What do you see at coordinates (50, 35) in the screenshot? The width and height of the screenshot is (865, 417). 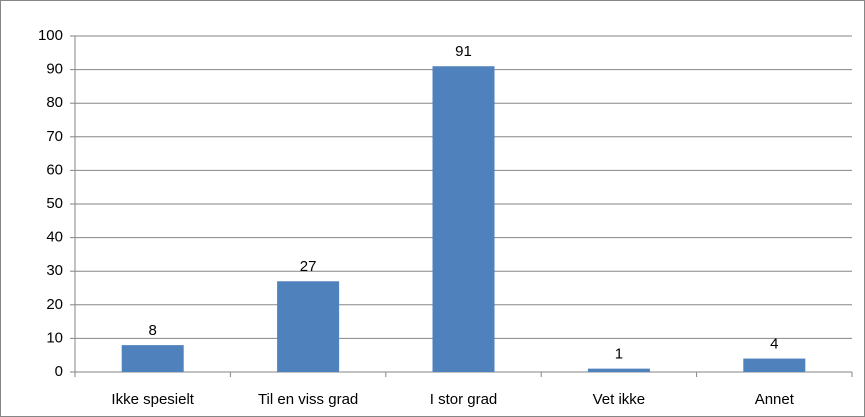 I see `y-tick-label: 100` at bounding box center [50, 35].